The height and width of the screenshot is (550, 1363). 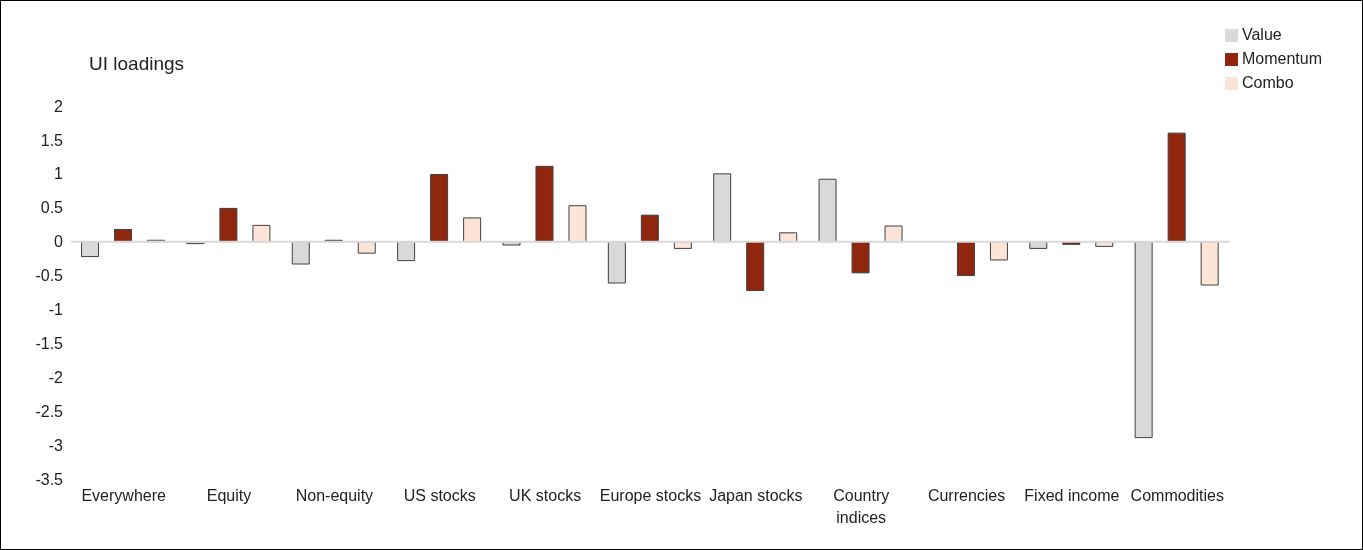 What do you see at coordinates (861, 506) in the screenshot?
I see `x-tick-label: Country indices` at bounding box center [861, 506].